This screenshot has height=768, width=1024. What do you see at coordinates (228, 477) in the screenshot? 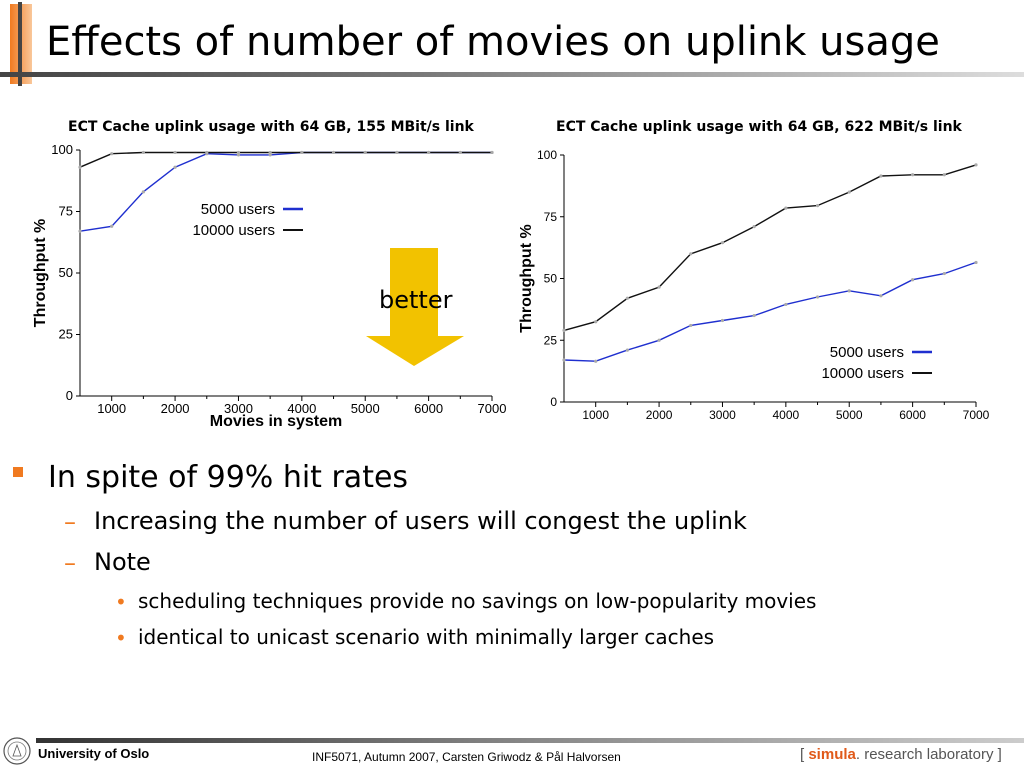
I see `bullet-main: In spite of 99% hit rates` at bounding box center [228, 477].